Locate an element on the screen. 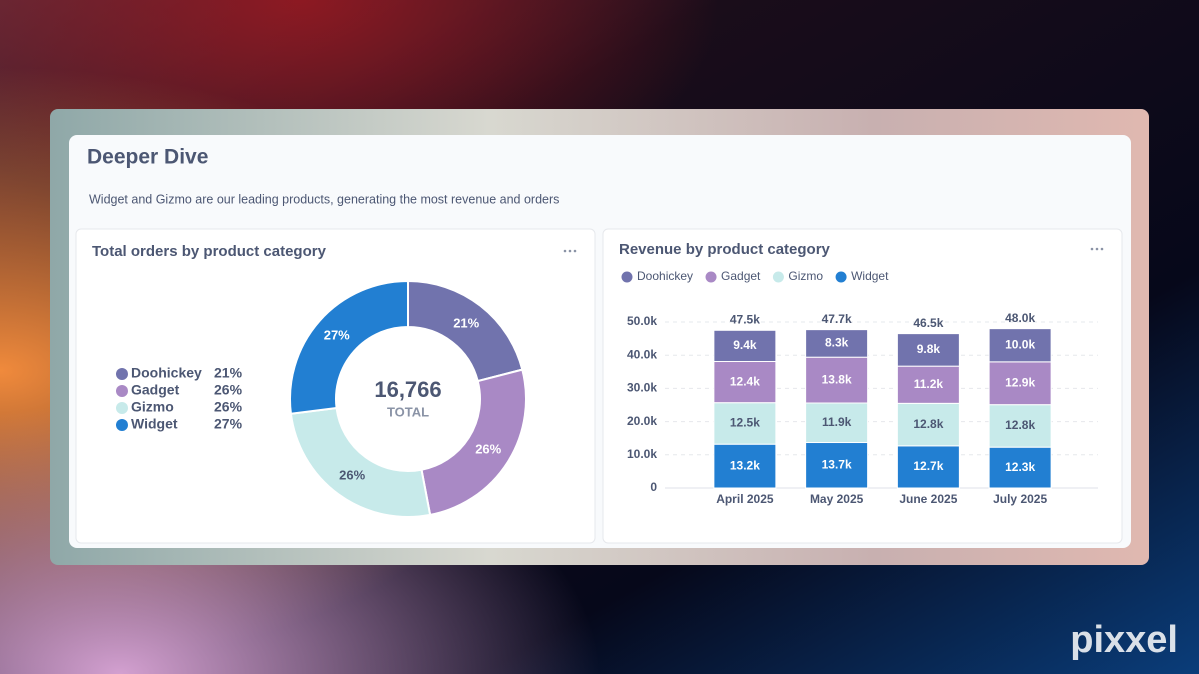 This screenshot has width=1199, height=674. segment-label: 11.2k is located at coordinates (929, 384).